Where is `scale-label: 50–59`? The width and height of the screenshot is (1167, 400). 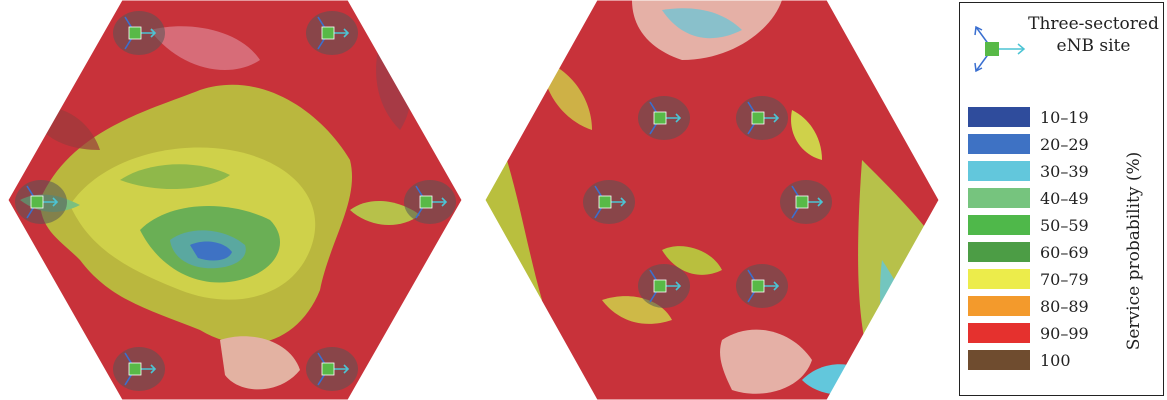
scale-label: 50–59 is located at coordinates (1064, 225).